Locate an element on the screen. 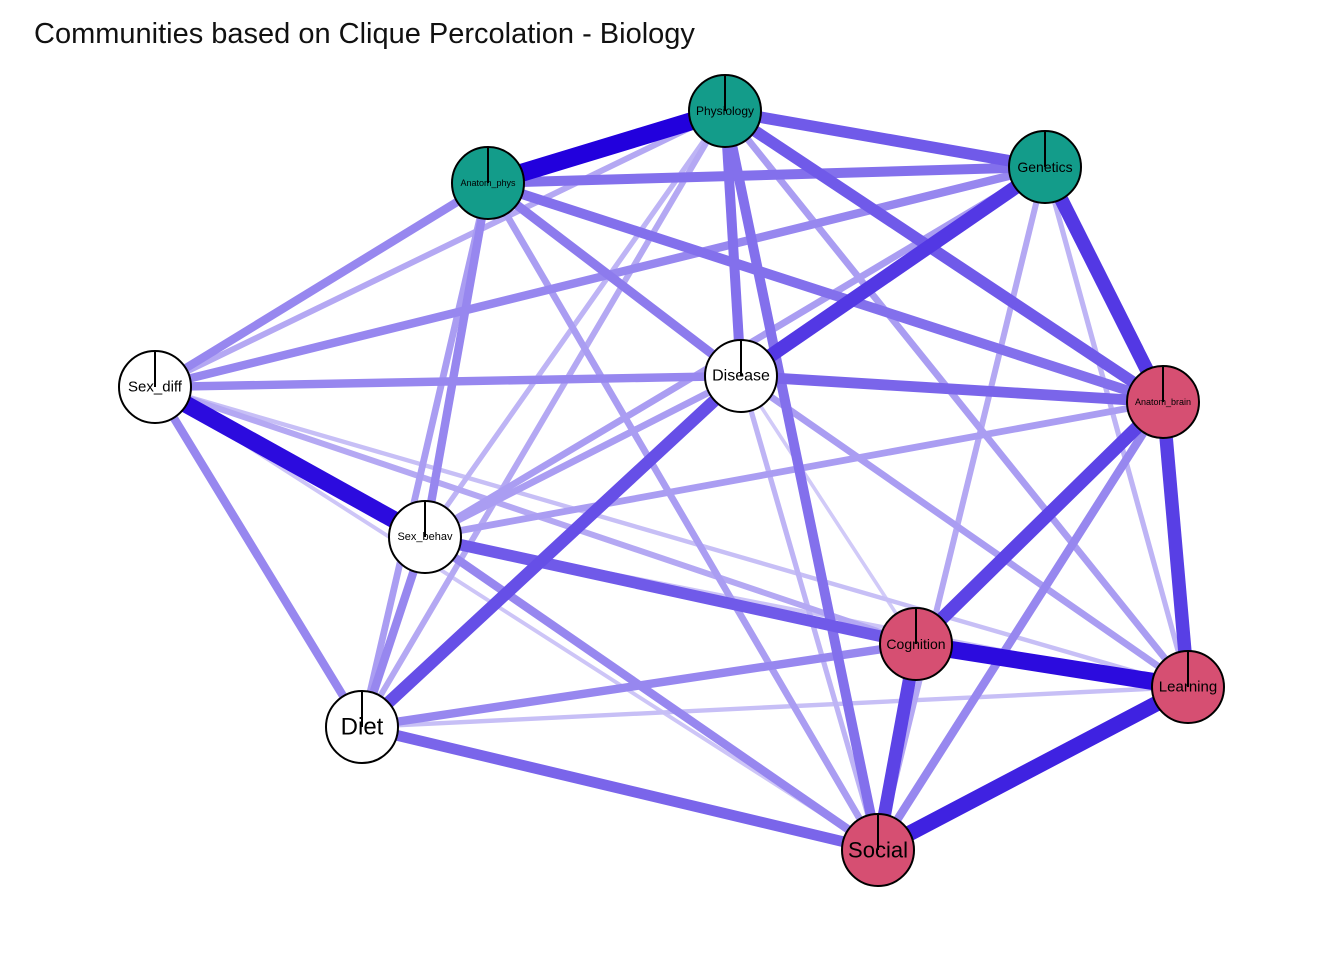 This screenshot has width=1344, height=960. edge-anatom_brain-learning is located at coordinates (1175, 544).